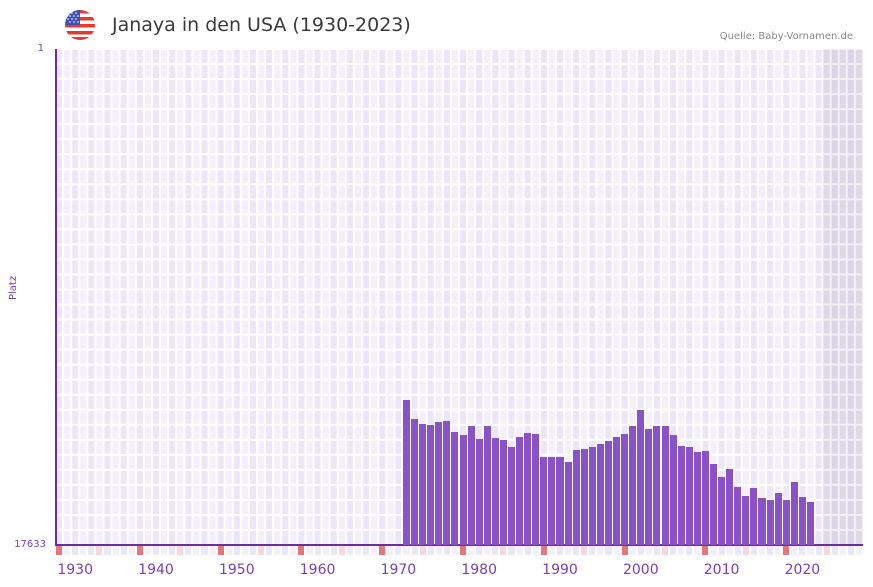  What do you see at coordinates (495, 491) in the screenshot?
I see `bar-1982` at bounding box center [495, 491].